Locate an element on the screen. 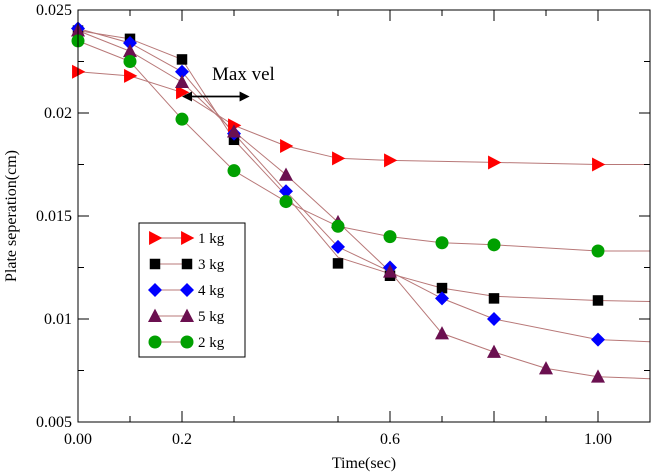 This screenshot has height=472, width=654. legend-entry-1-kg: 1 kg is located at coordinates (187, 239).